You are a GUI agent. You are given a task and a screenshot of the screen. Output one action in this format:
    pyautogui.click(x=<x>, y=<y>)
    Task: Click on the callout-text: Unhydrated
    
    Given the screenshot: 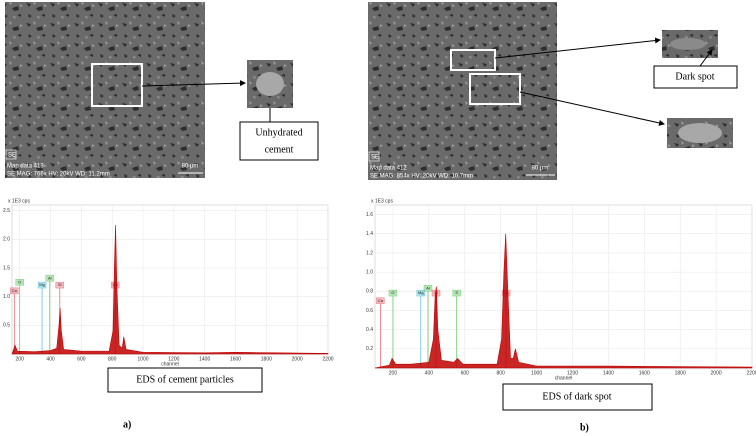 What is the action you would take?
    pyautogui.click(x=278, y=132)
    